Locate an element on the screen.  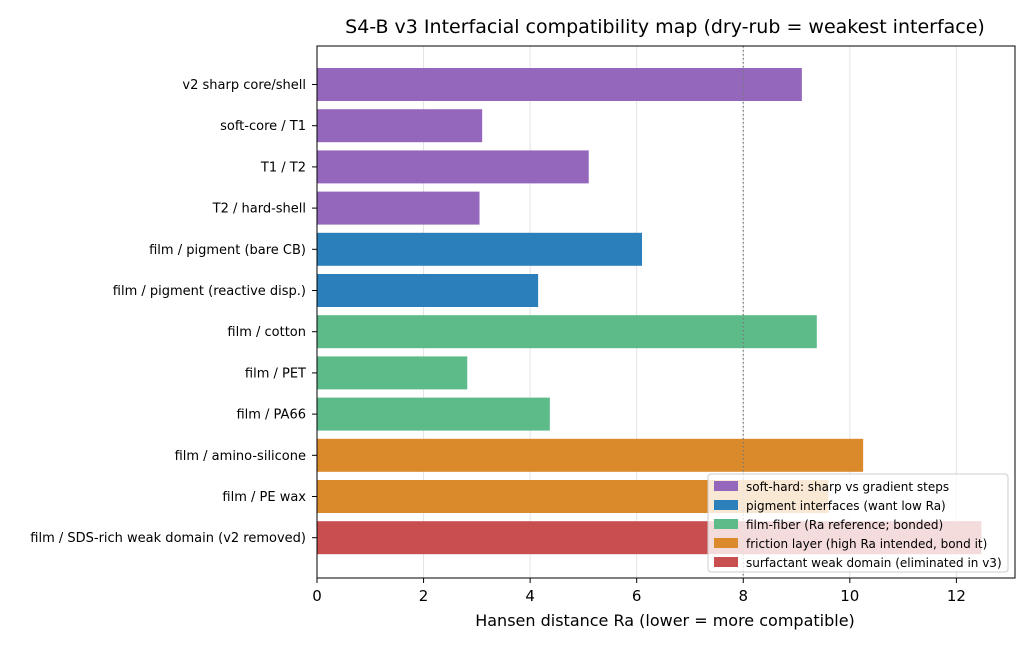
x-tick-label: 8 is located at coordinates (743, 596).